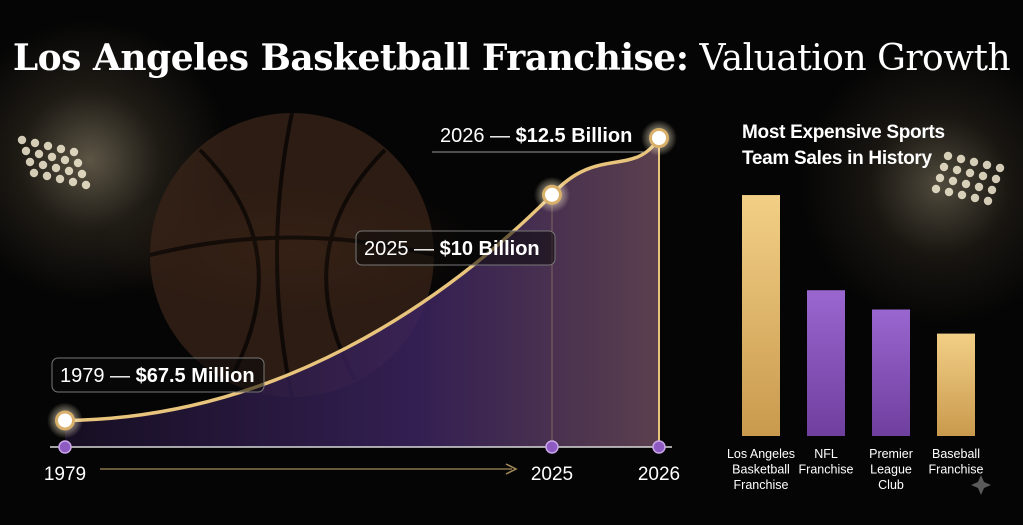 The height and width of the screenshot is (525, 1023). I want to click on data-label-year: 2026 —, so click(478, 136).